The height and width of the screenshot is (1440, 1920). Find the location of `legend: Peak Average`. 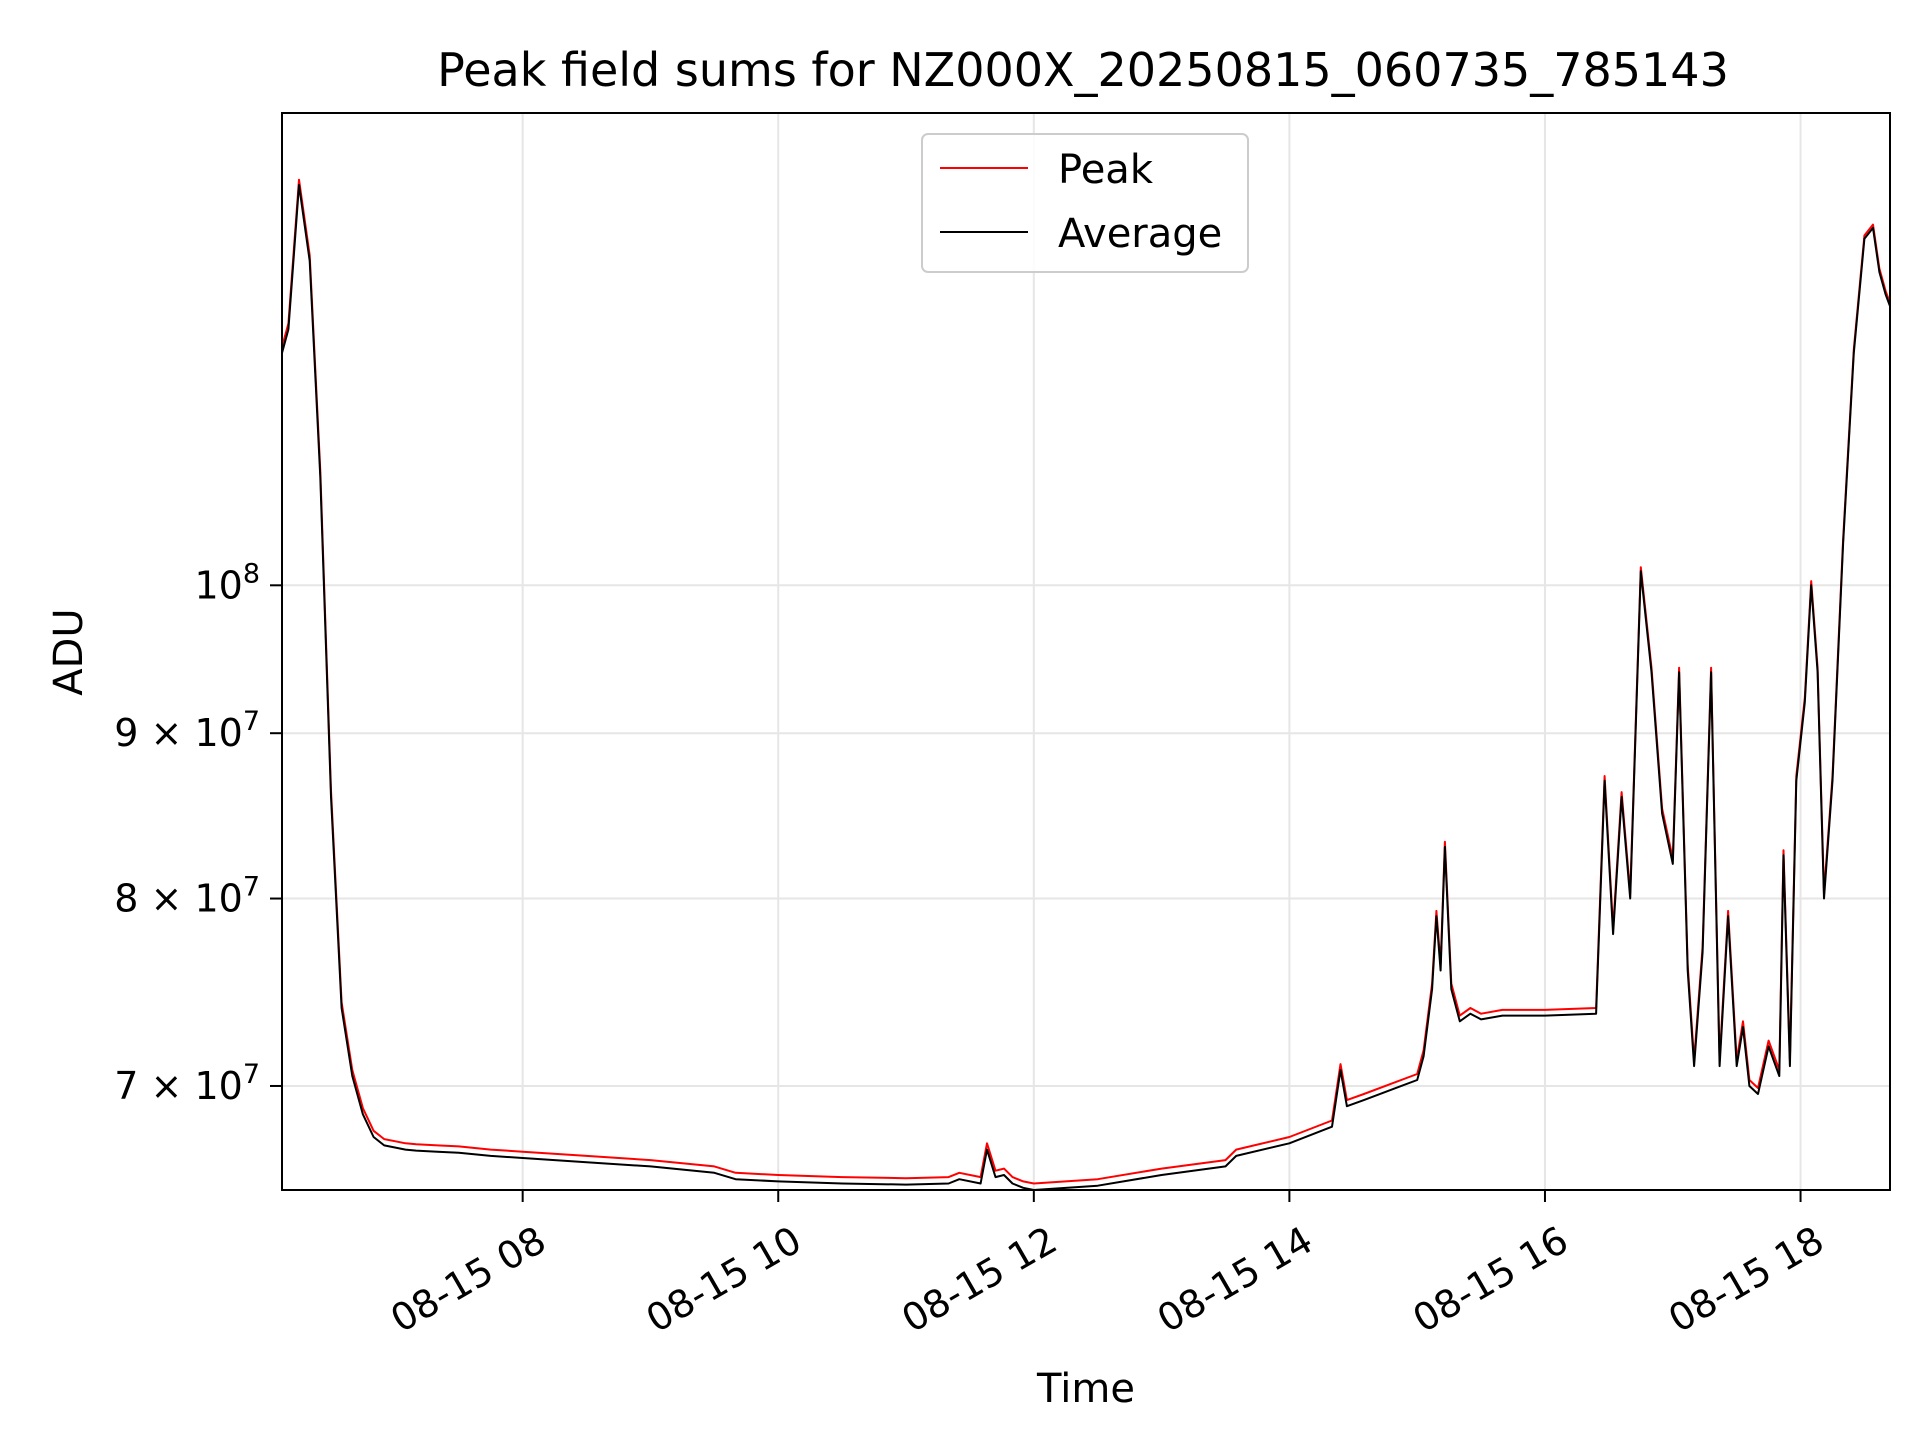

legend: Peak Average is located at coordinates (1085, 203).